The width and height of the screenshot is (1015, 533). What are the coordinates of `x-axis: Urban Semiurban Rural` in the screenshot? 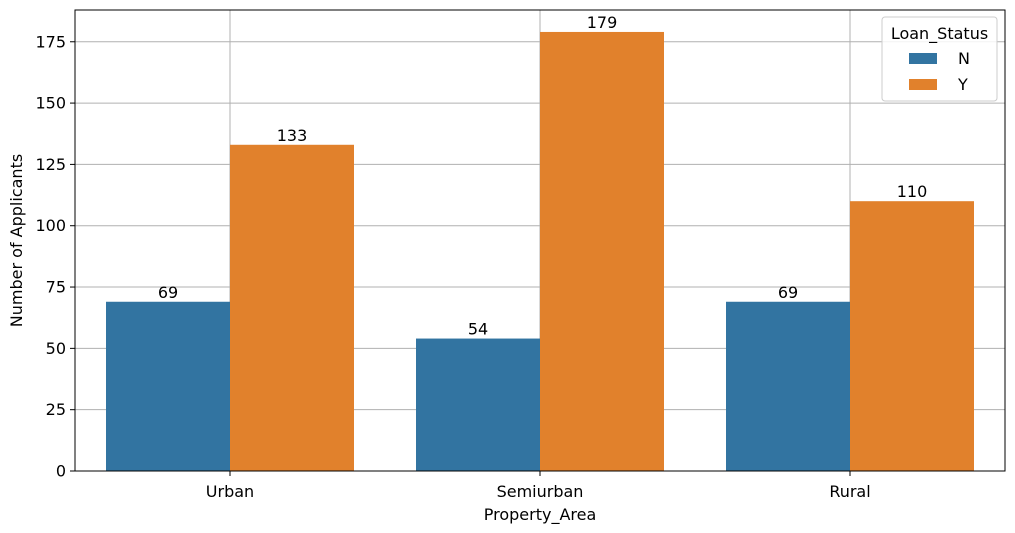 It's located at (538, 486).